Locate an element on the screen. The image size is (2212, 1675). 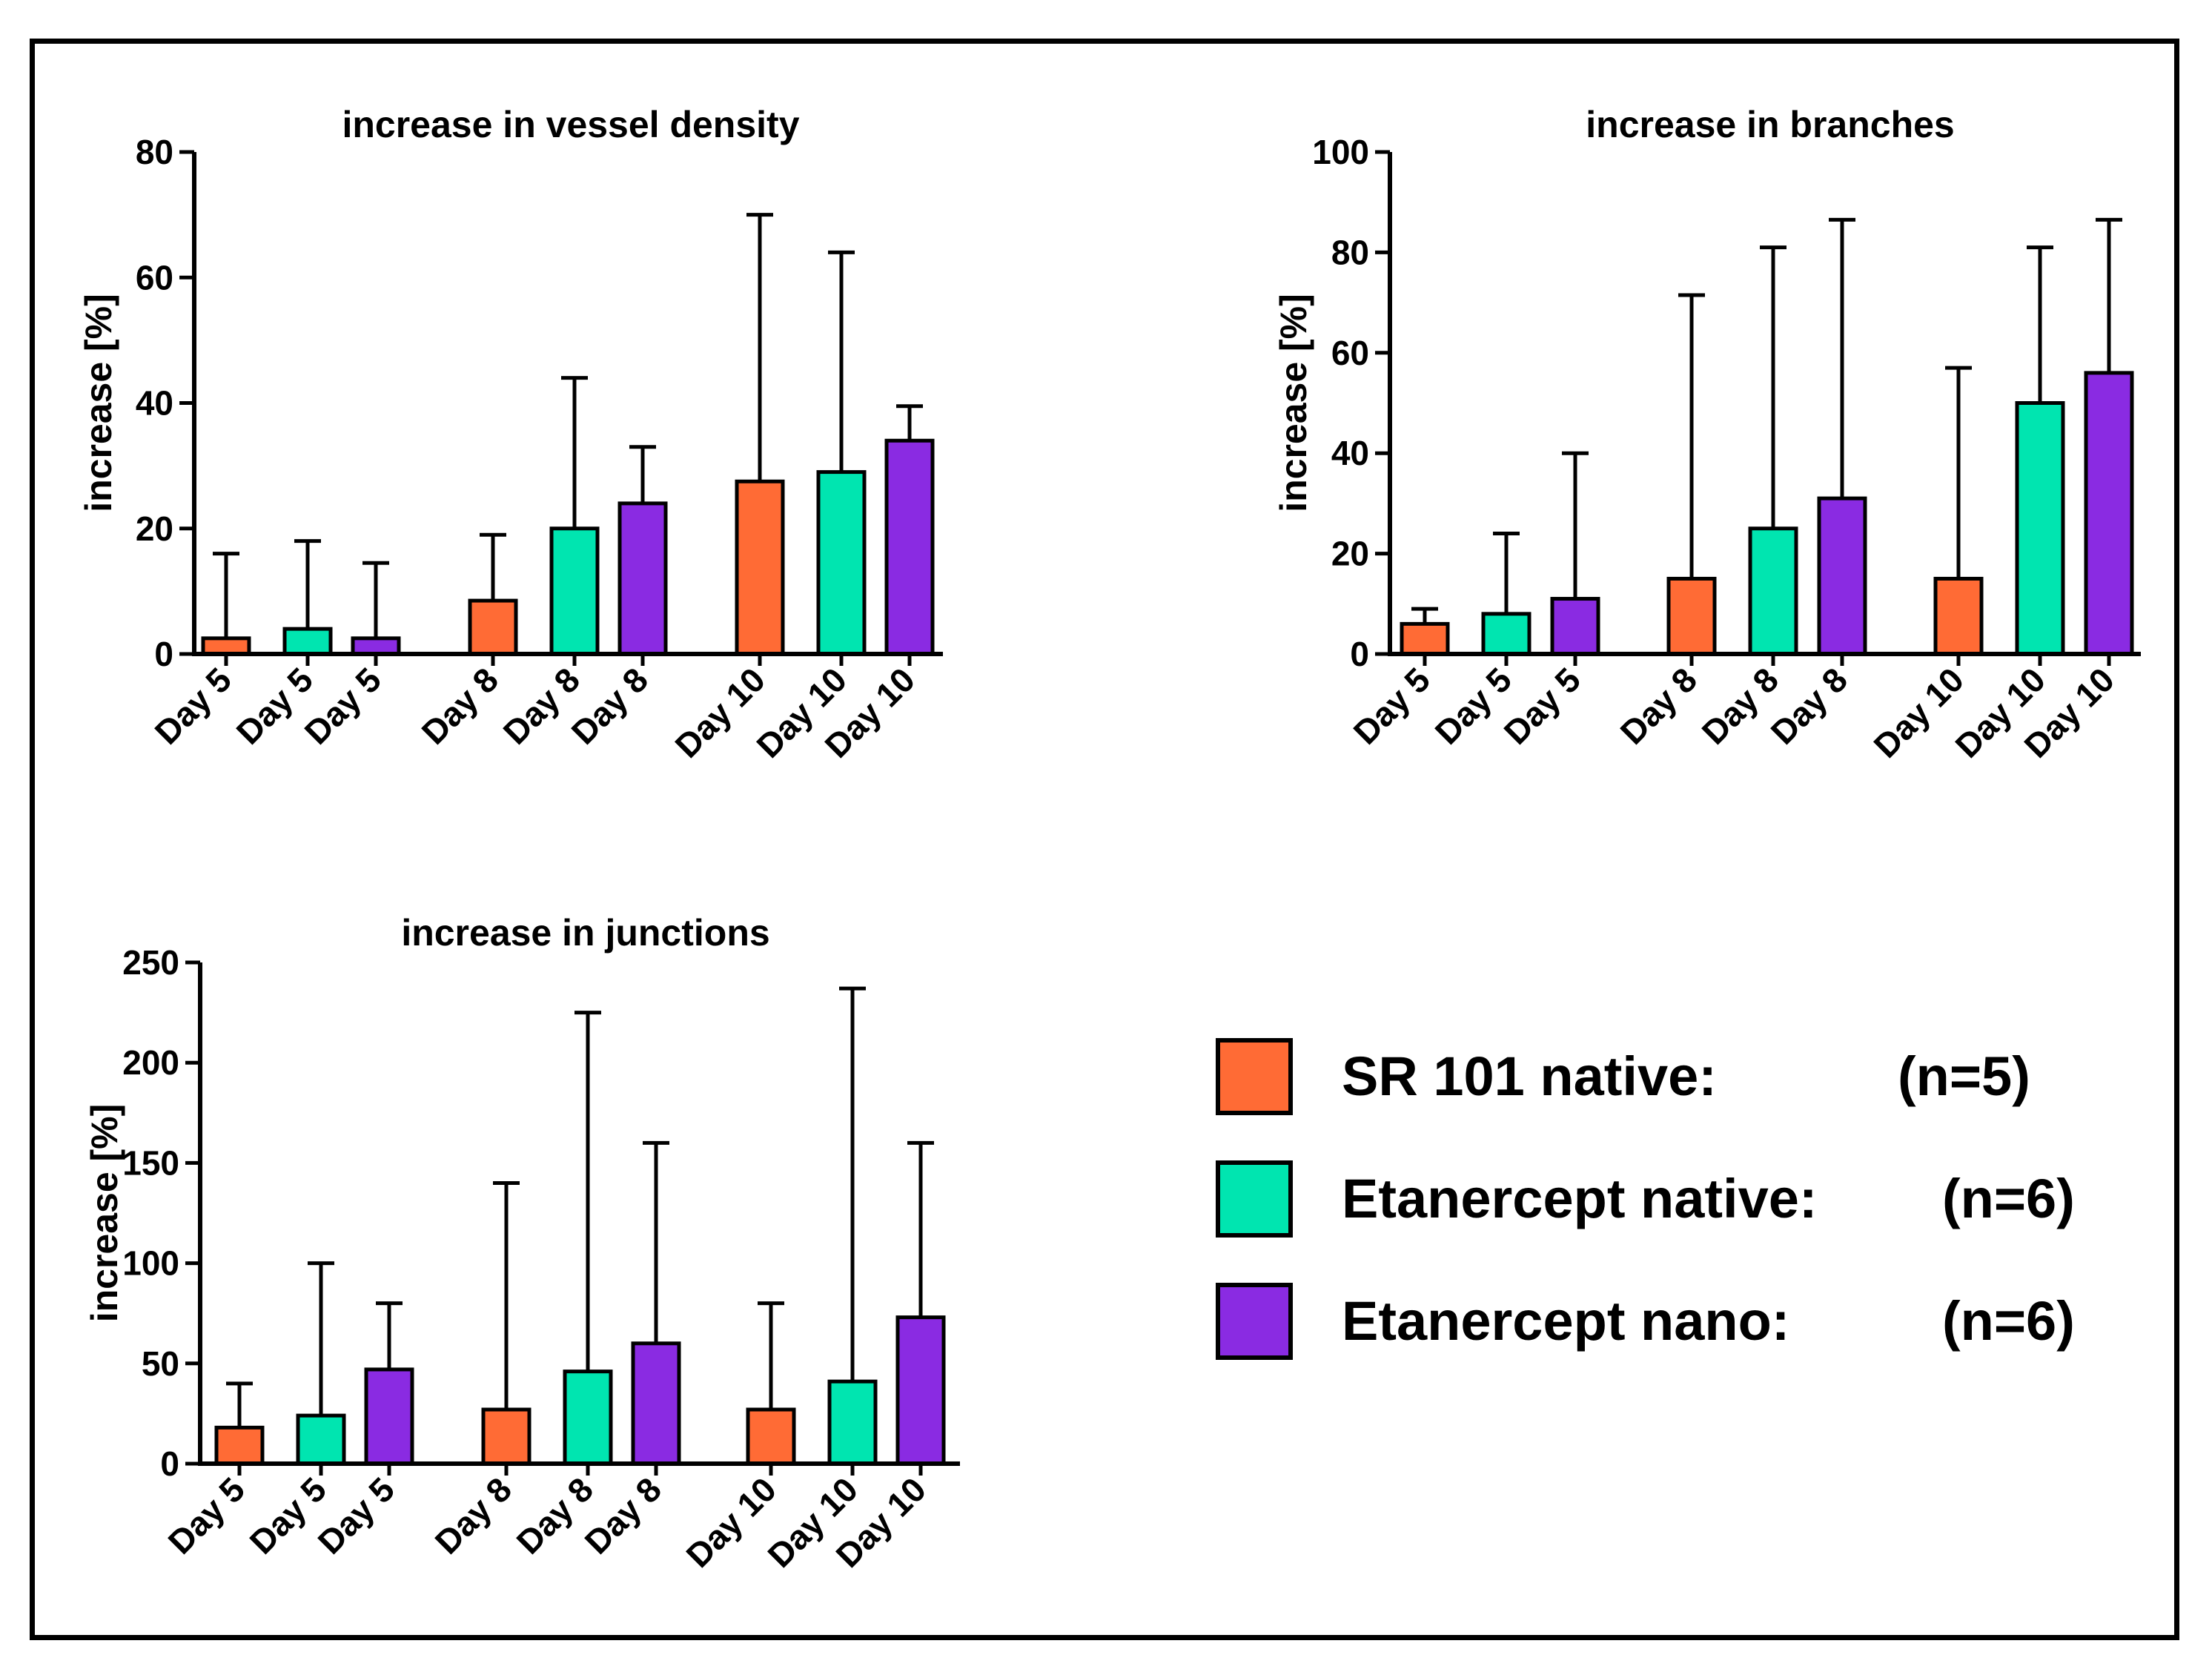
chart-title: increase in branches is located at coordinates (1770, 124).